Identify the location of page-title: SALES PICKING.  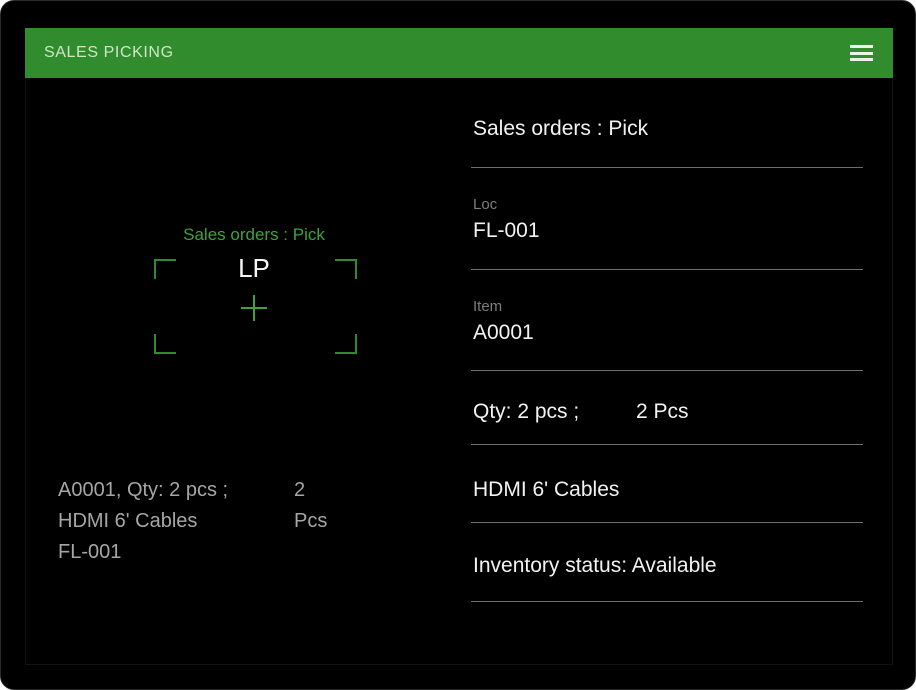
(109, 52).